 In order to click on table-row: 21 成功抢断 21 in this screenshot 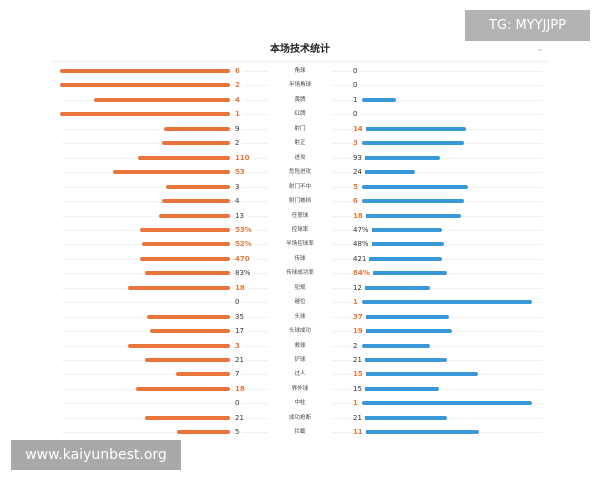, I will do `click(300, 418)`.